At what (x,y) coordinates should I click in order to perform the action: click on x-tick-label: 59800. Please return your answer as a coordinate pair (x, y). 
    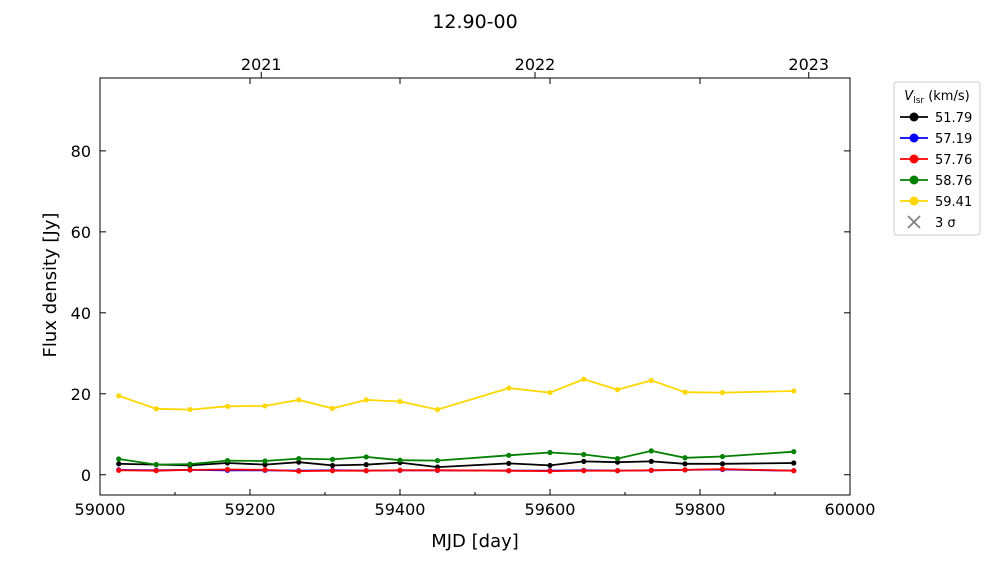
    Looking at the image, I should click on (700, 509).